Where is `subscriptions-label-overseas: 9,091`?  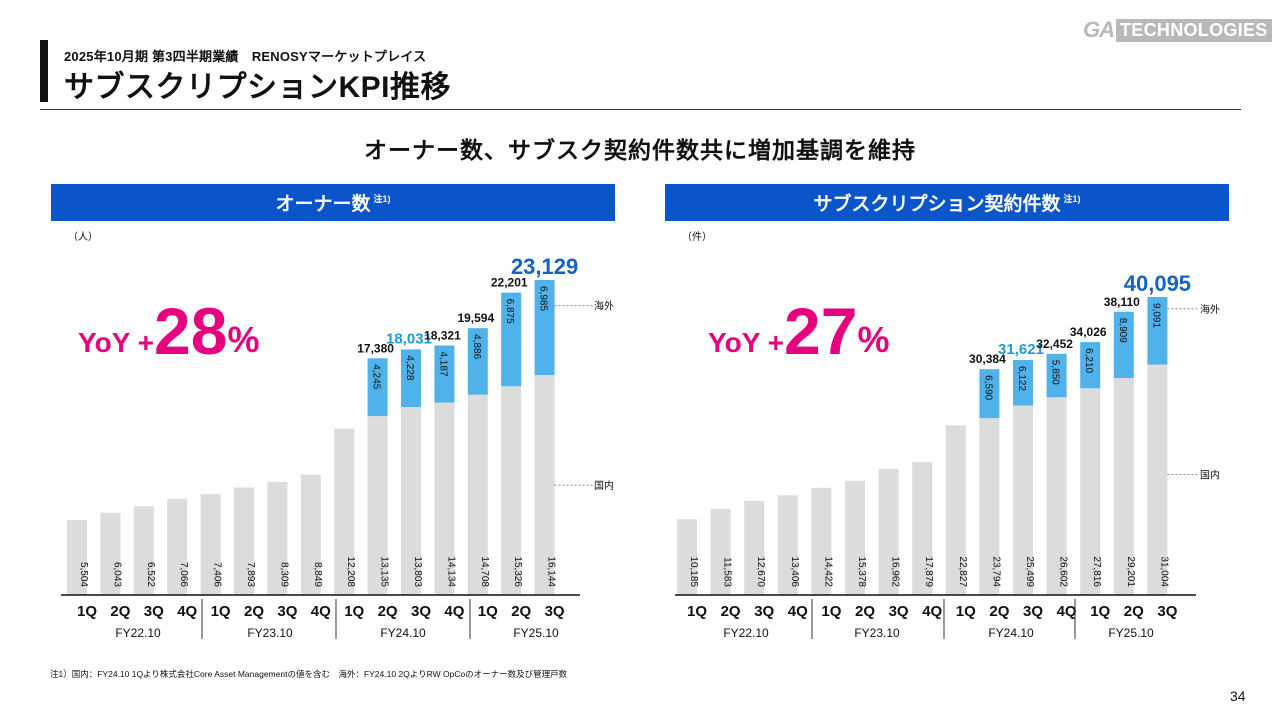
subscriptions-label-overseas: 9,091 is located at coordinates (1155, 315).